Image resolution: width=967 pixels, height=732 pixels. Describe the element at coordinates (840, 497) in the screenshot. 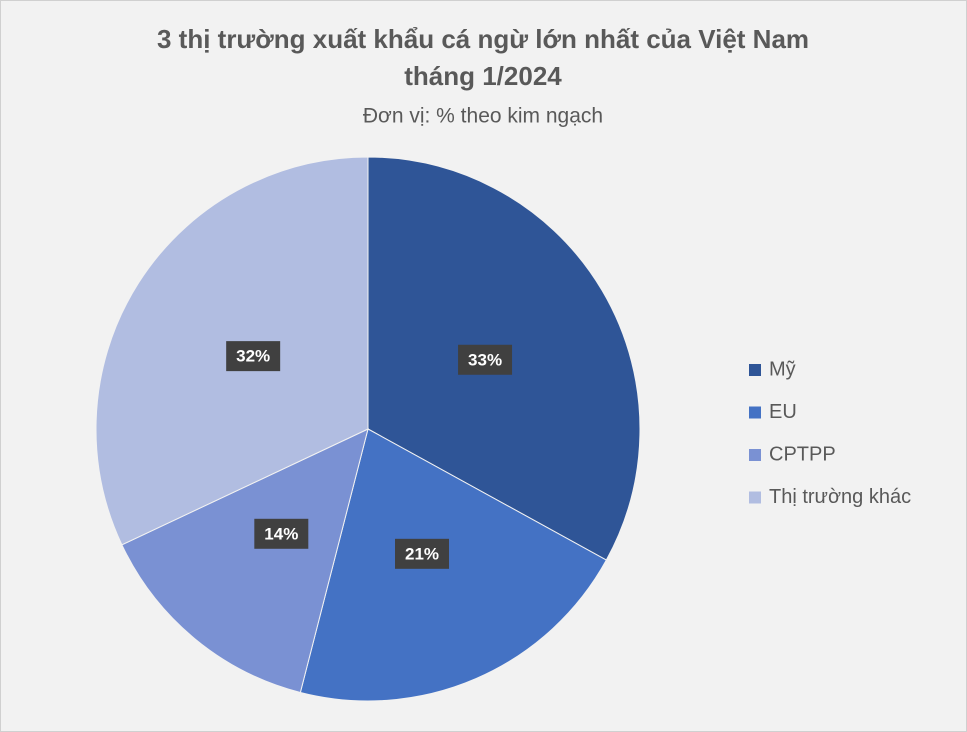

I see `legend-label: Thị trường khác` at that location.